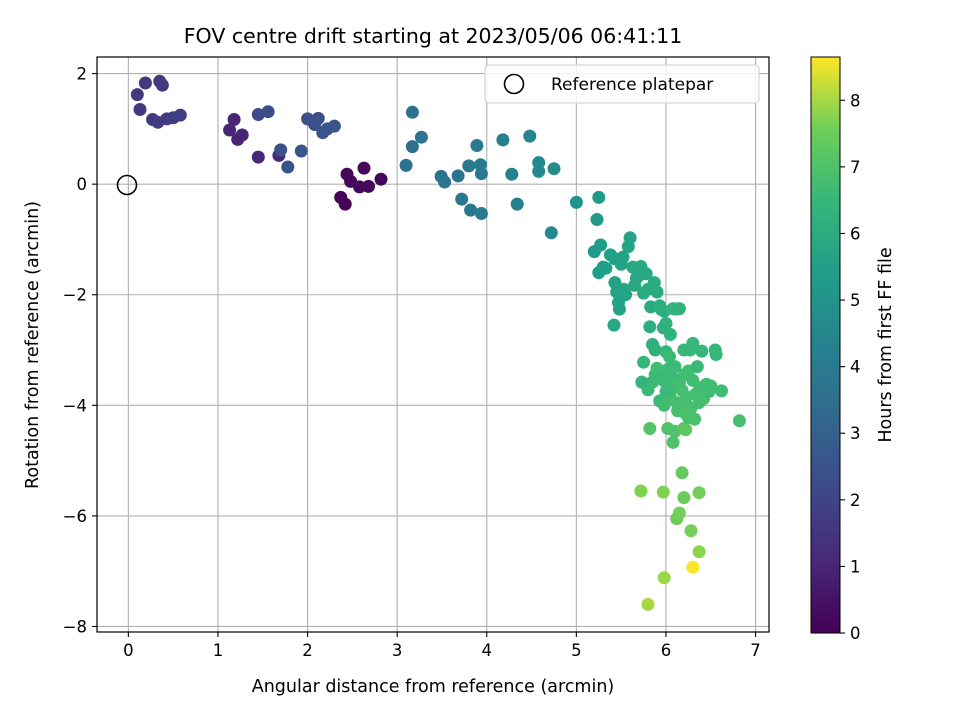 The image size is (960, 724). I want to click on legend-entry-reference-platepar: Reference platepar, so click(632, 85).